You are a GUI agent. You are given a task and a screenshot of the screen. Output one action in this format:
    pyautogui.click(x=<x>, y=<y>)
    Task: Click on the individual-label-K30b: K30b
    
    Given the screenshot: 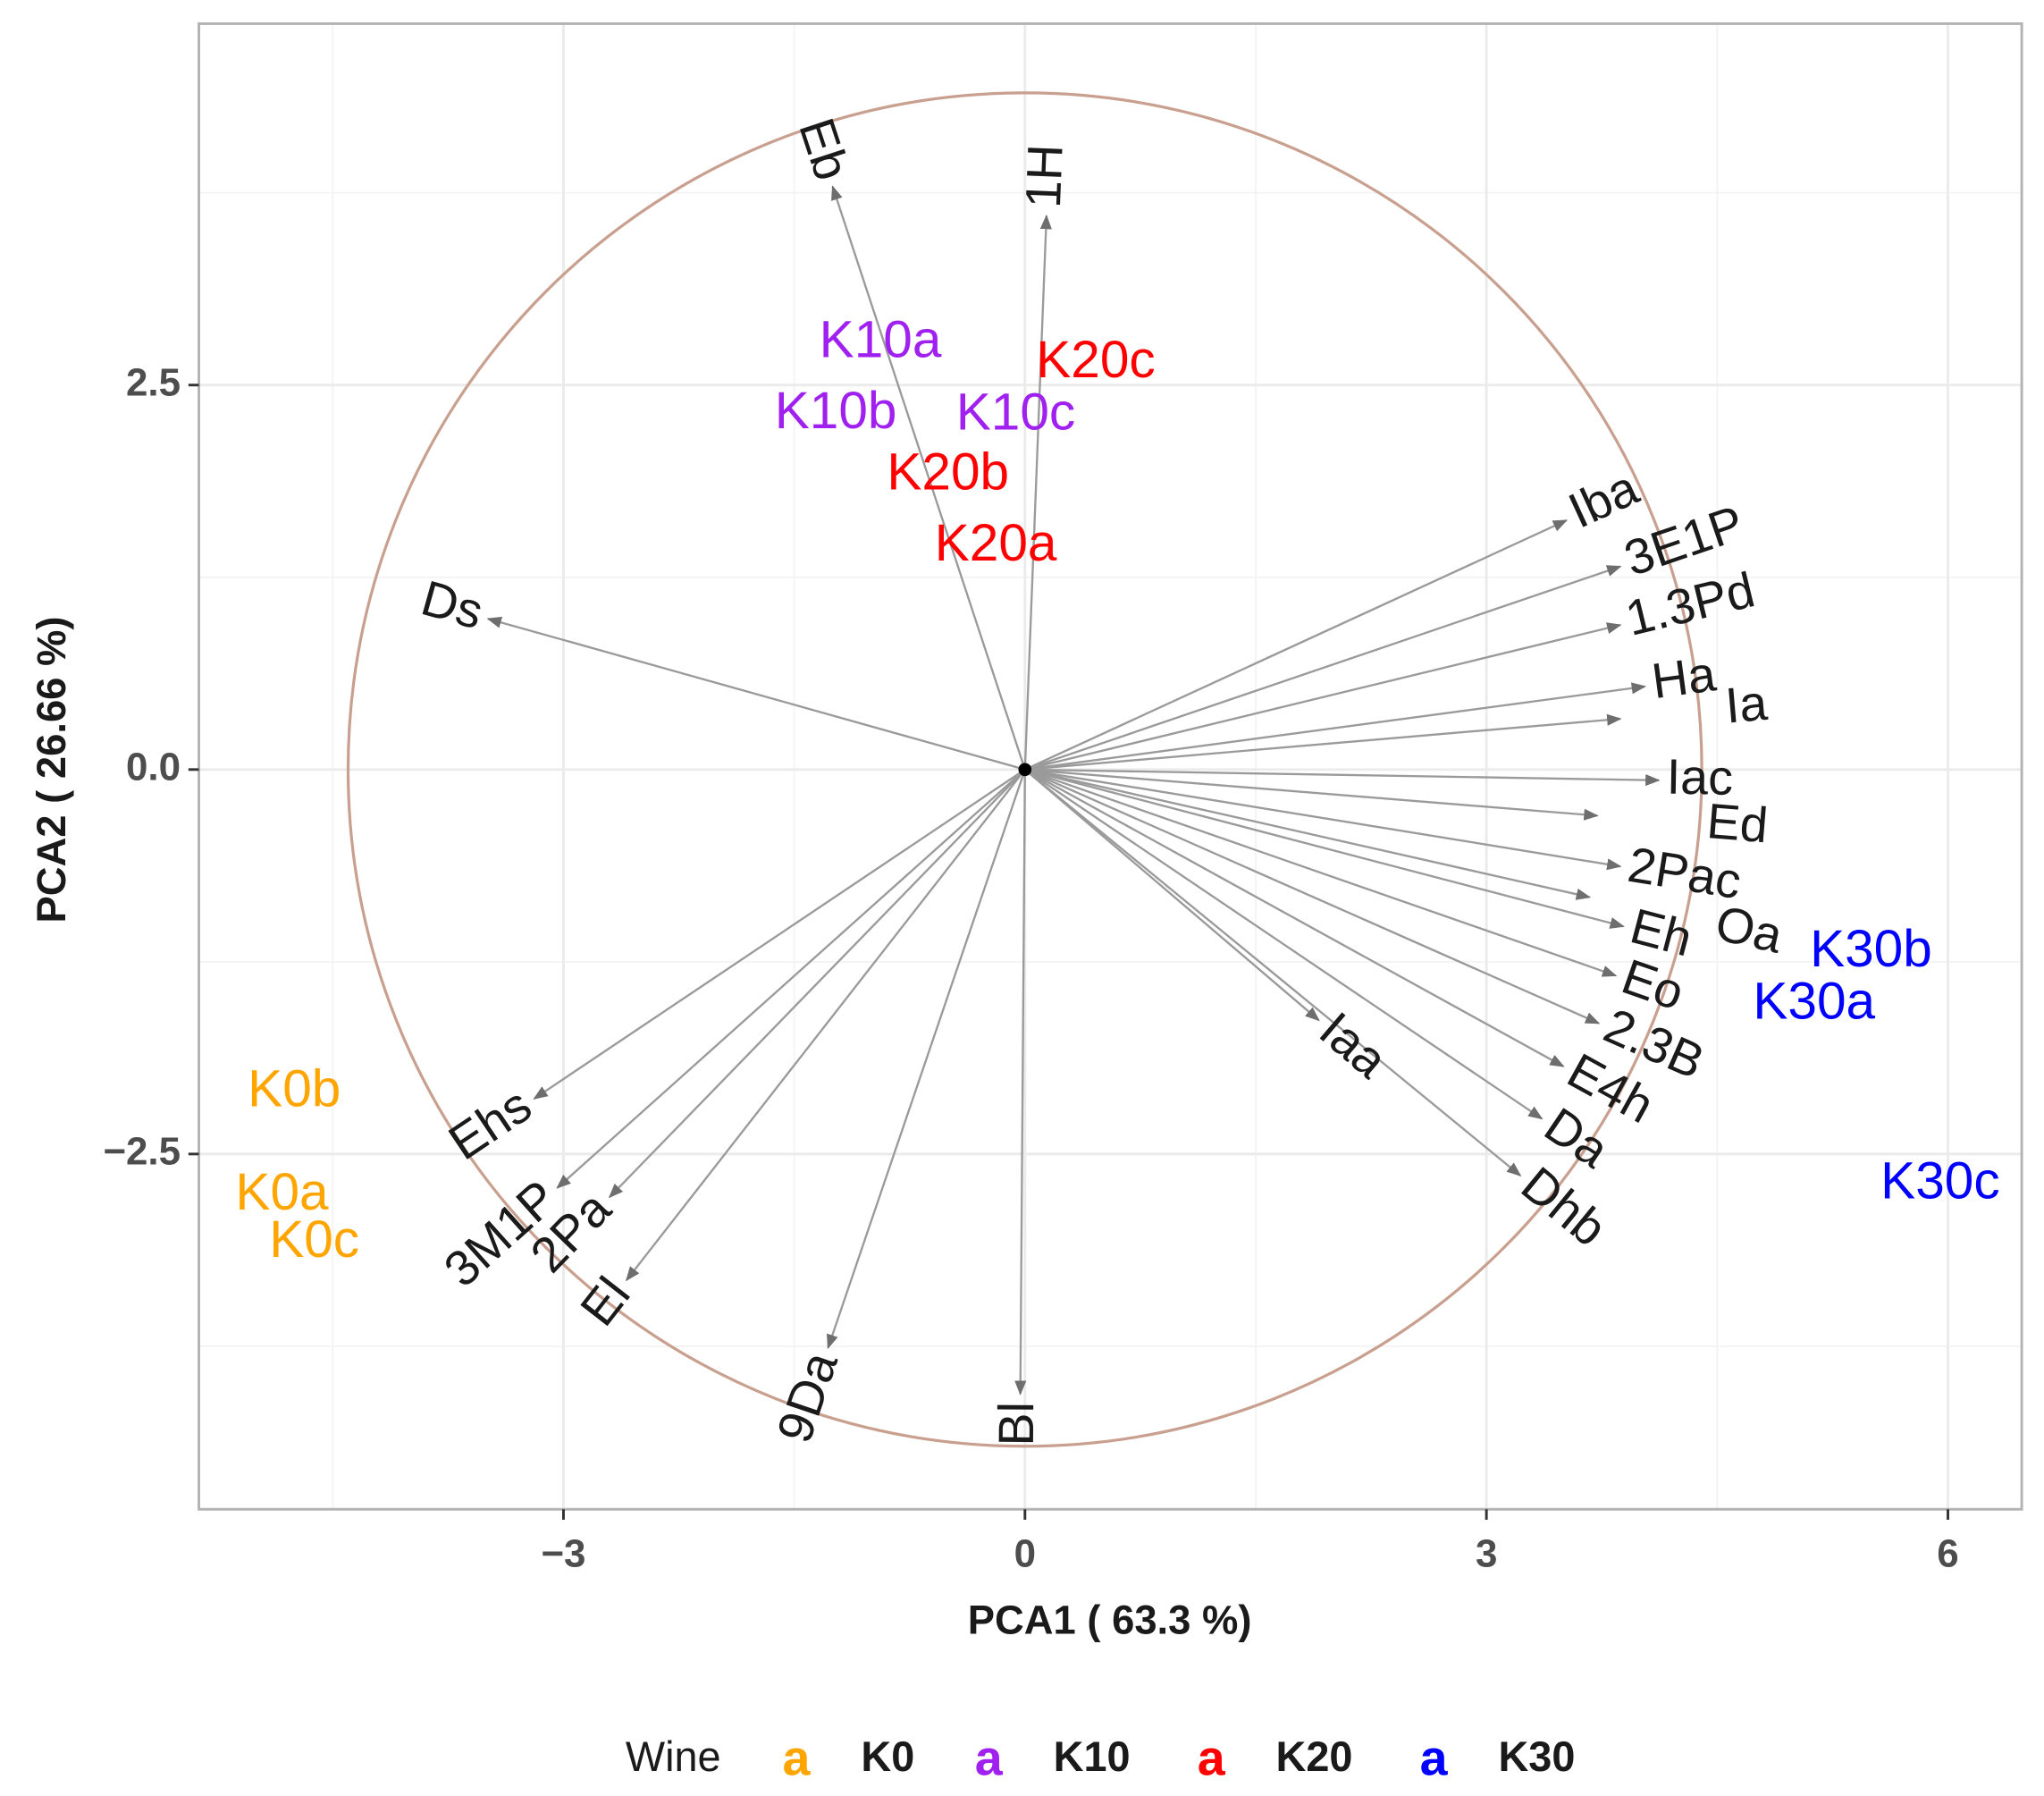 What is the action you would take?
    pyautogui.click(x=1871, y=949)
    